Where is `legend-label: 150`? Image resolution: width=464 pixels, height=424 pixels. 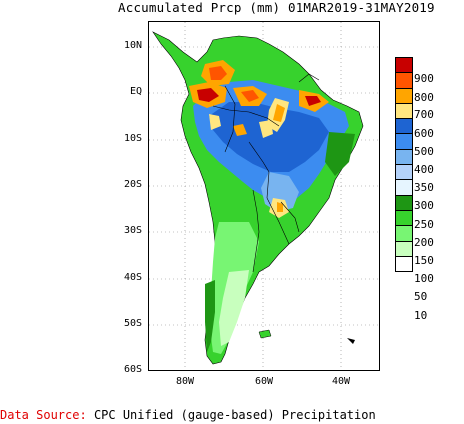
legend-label: 150 is located at coordinates (424, 260).